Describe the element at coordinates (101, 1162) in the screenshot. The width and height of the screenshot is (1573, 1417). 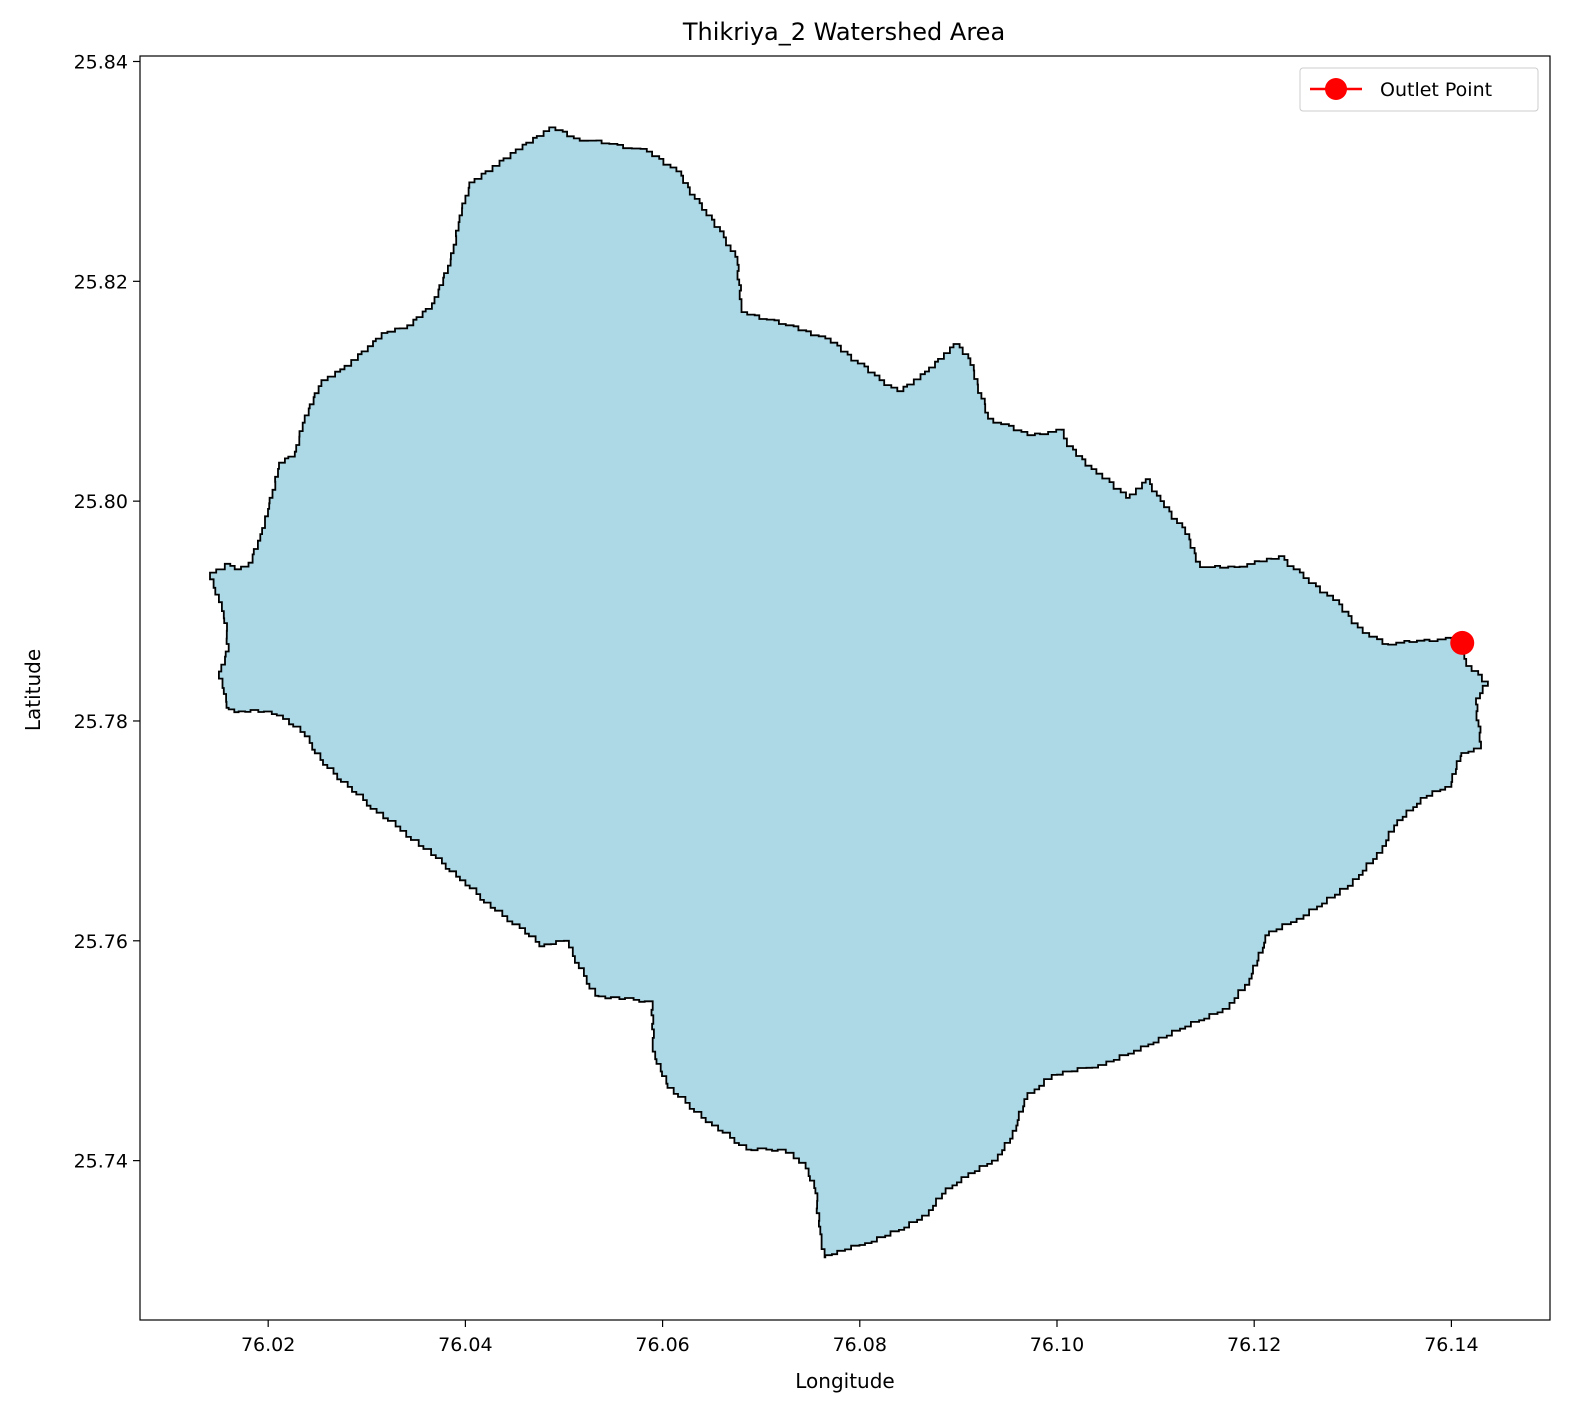
I see `y-tick-label: 25.74` at that location.